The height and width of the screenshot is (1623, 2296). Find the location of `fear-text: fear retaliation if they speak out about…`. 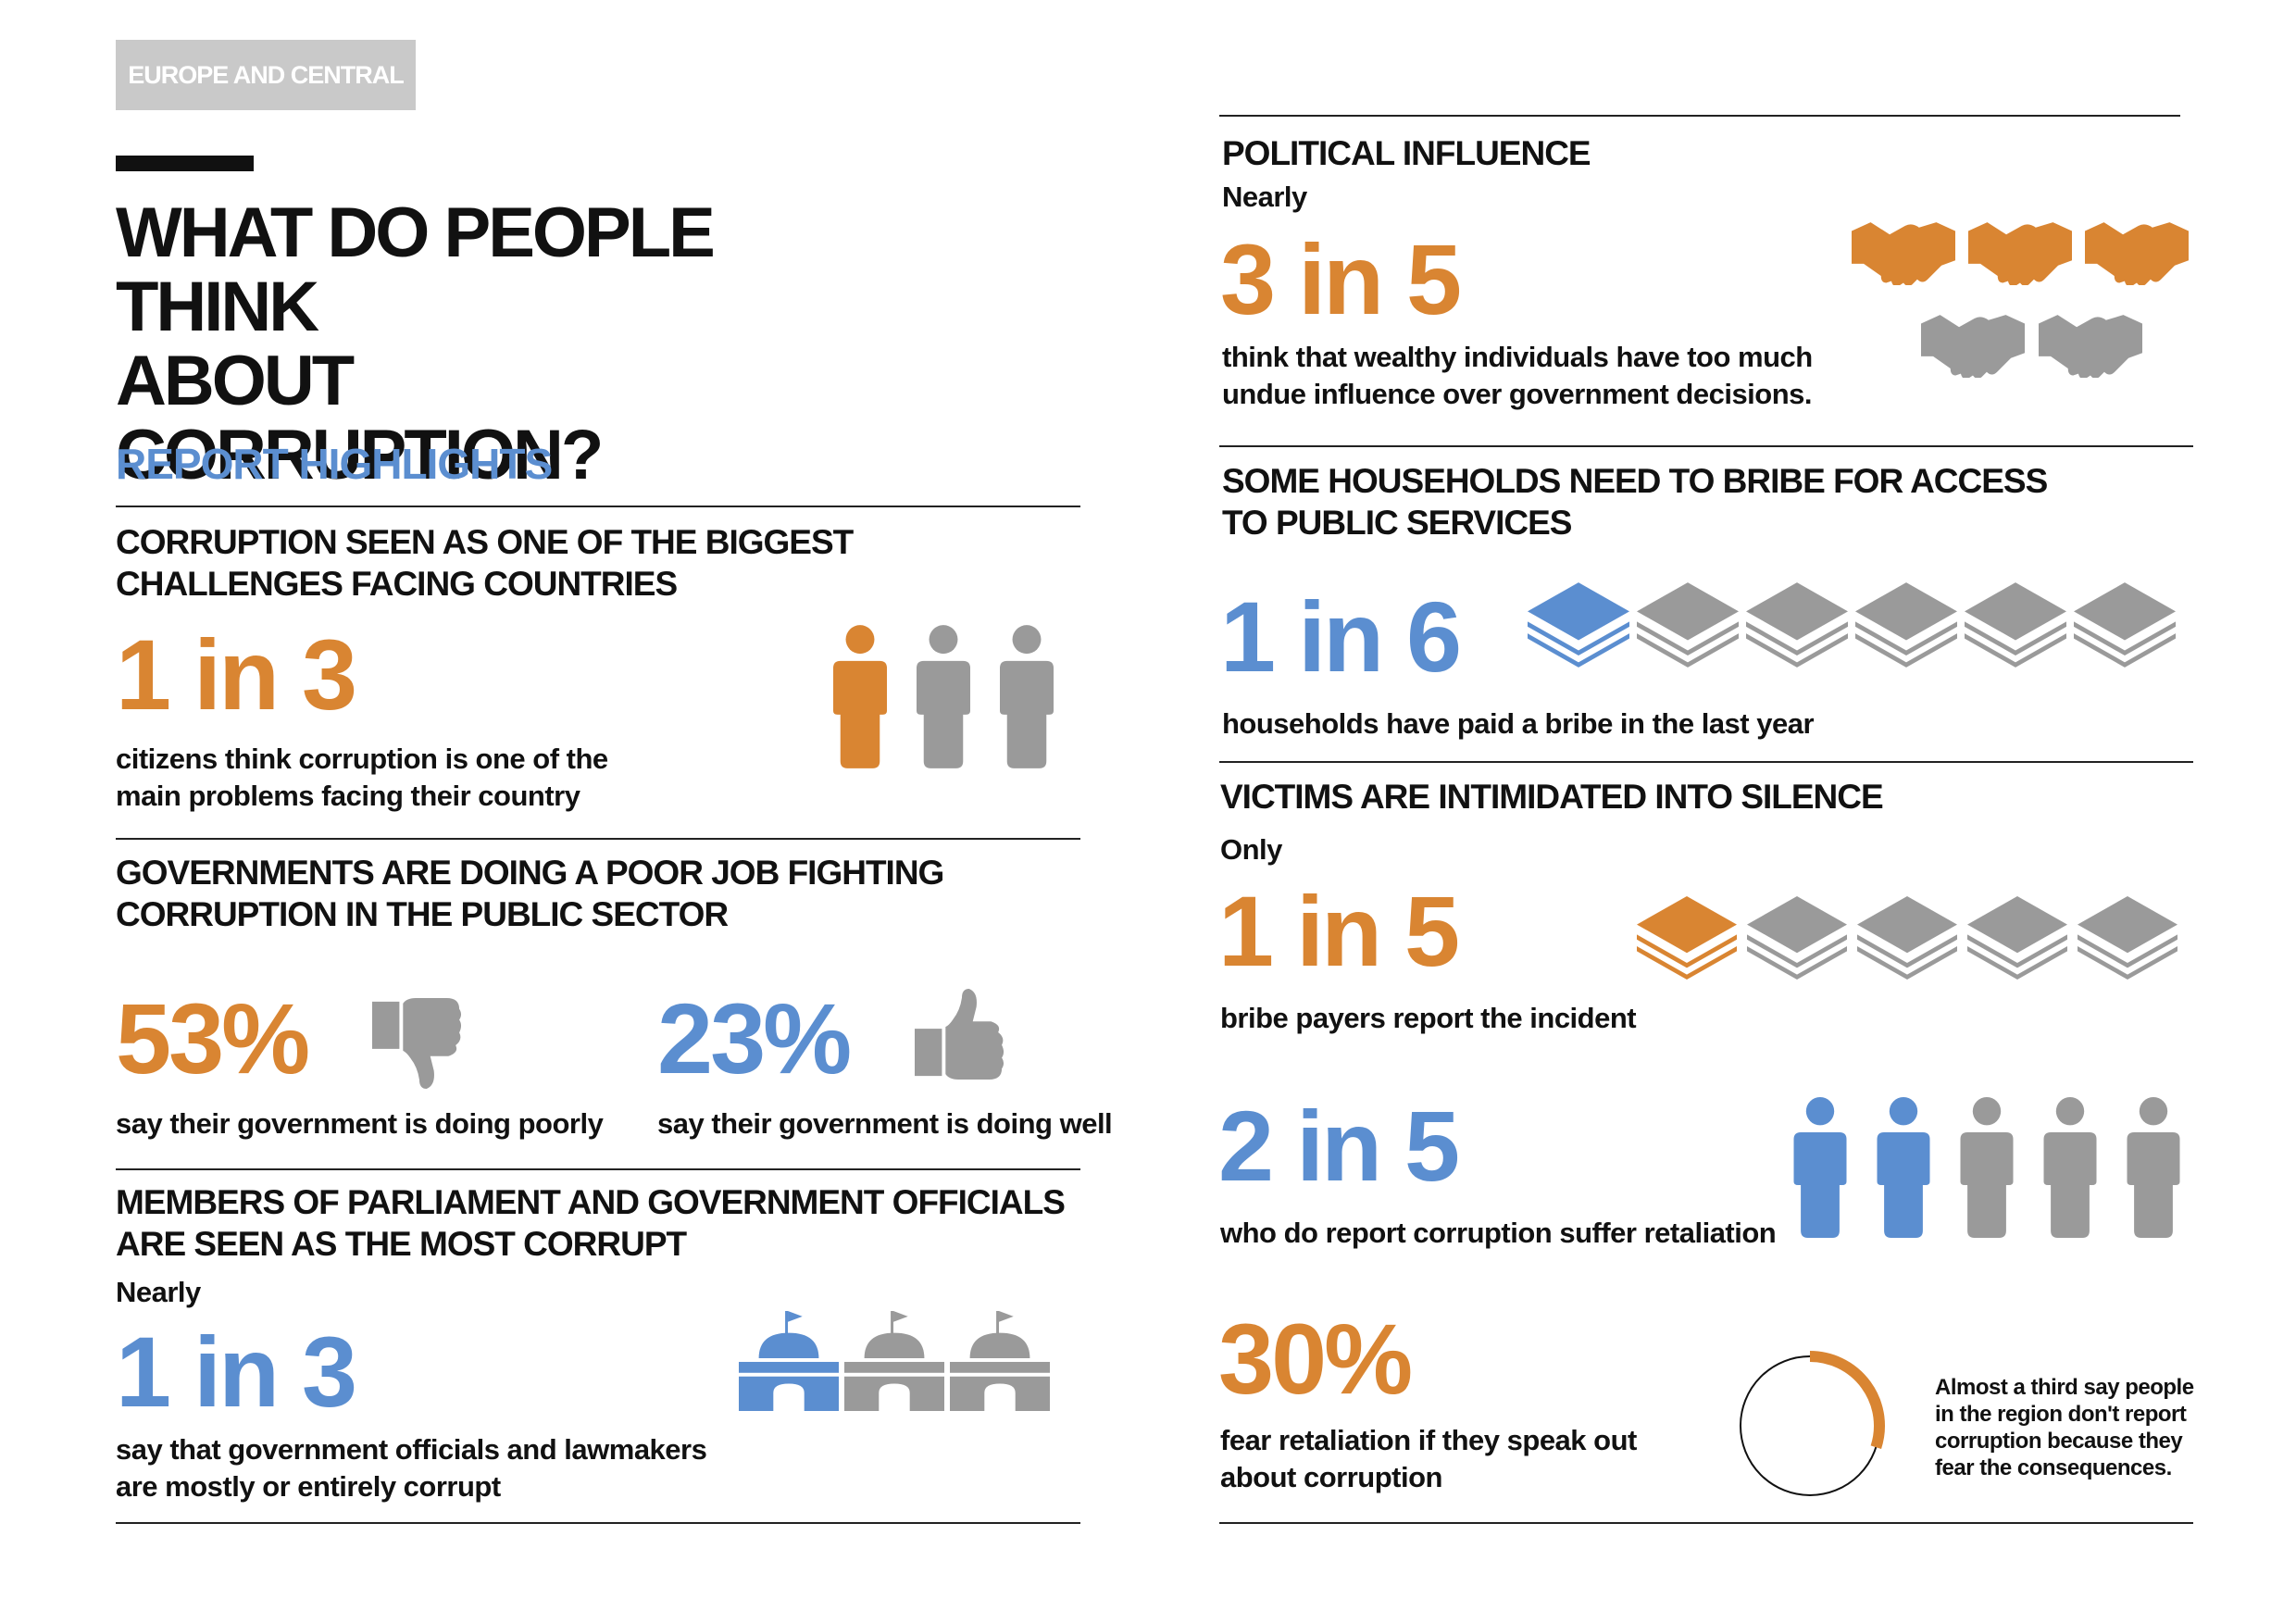

fear-text: fear retaliation if they speak out about… is located at coordinates (1428, 1459).